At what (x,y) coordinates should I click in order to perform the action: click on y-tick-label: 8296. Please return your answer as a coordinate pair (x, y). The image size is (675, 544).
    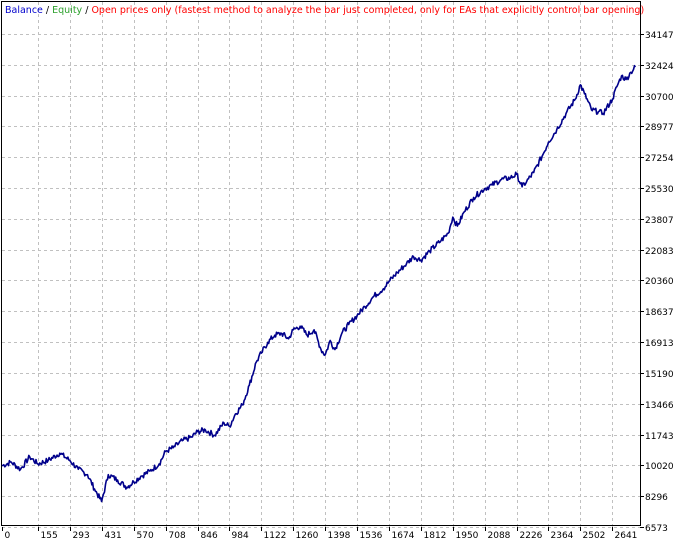
    Looking at the image, I should click on (656, 498).